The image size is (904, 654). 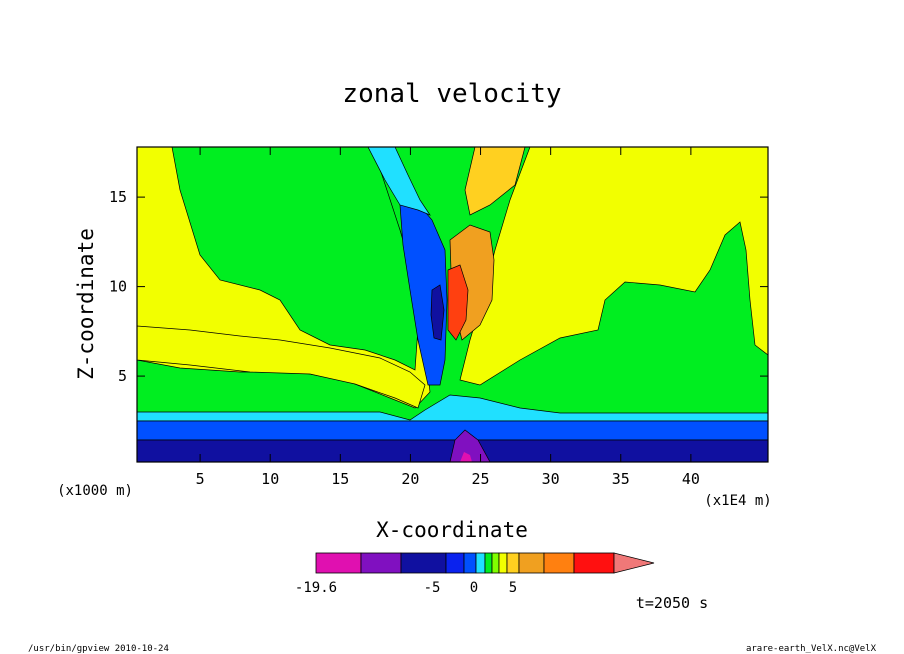 I want to click on x-units-note: (x1E4 m), so click(x=737, y=501).